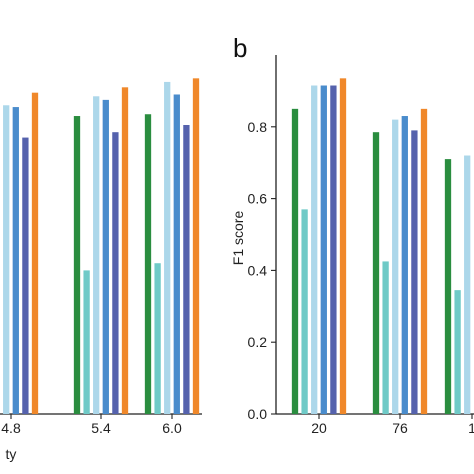 The image size is (474, 474). I want to click on bar-b-cat1-s5, so click(424, 261).